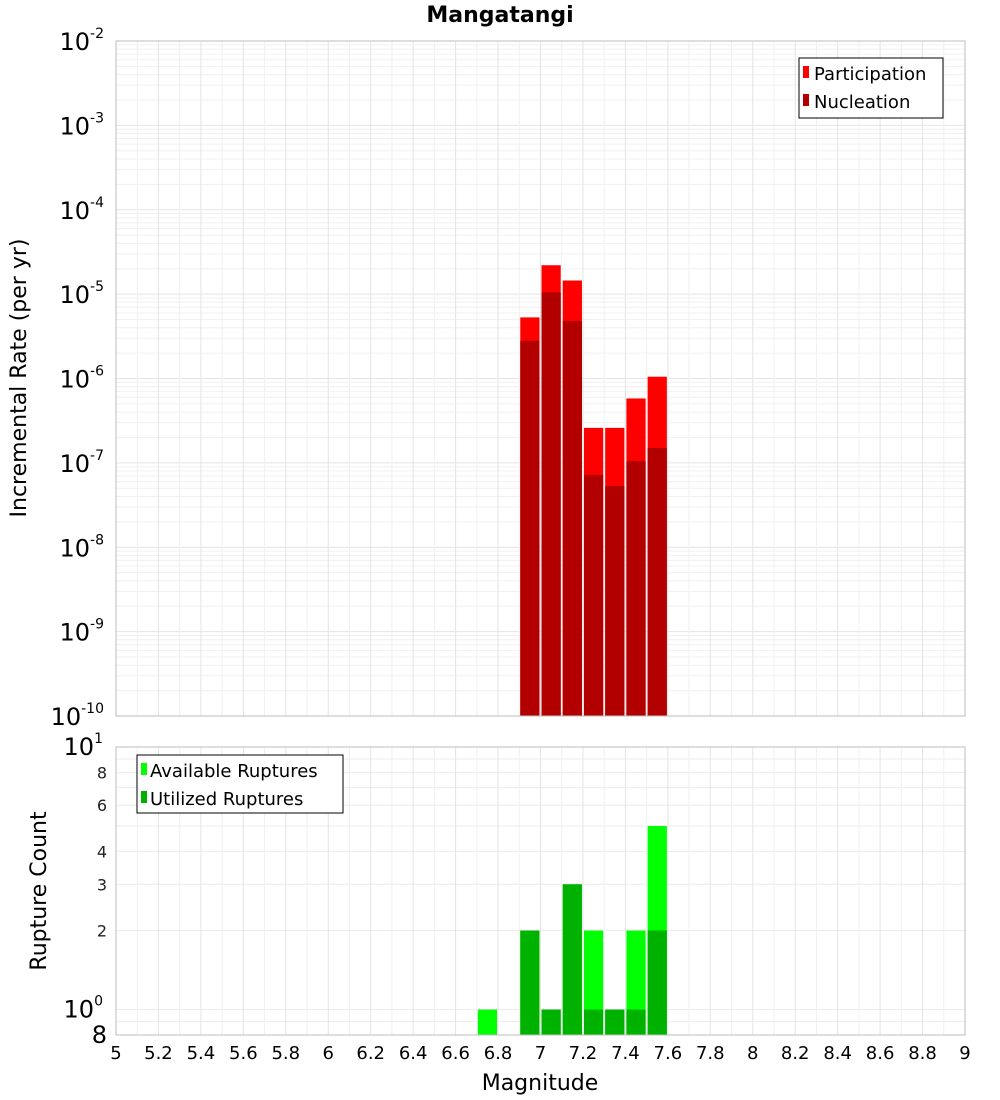  What do you see at coordinates (752, 1053) in the screenshot?
I see `x-tick-label: 8` at bounding box center [752, 1053].